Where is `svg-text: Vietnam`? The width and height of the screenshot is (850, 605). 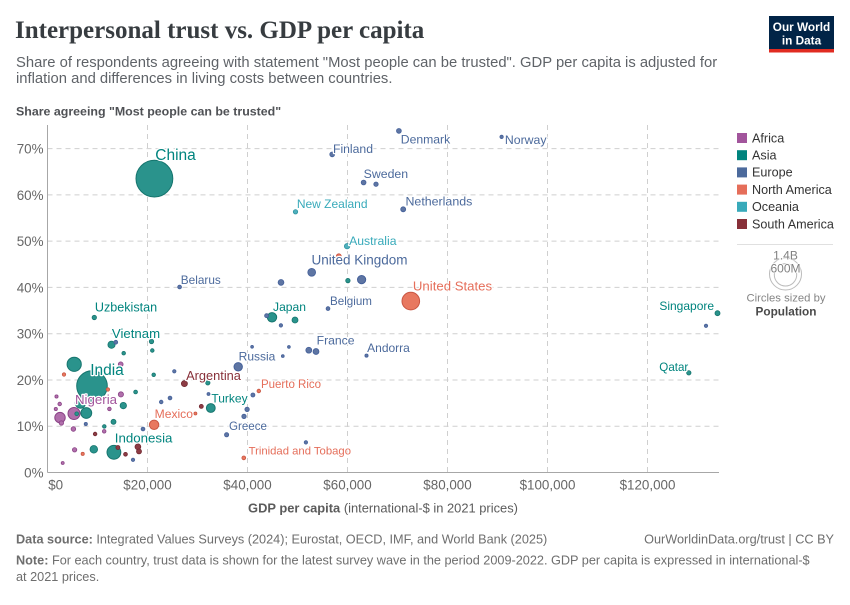
svg-text: Vietnam is located at coordinates (136, 333).